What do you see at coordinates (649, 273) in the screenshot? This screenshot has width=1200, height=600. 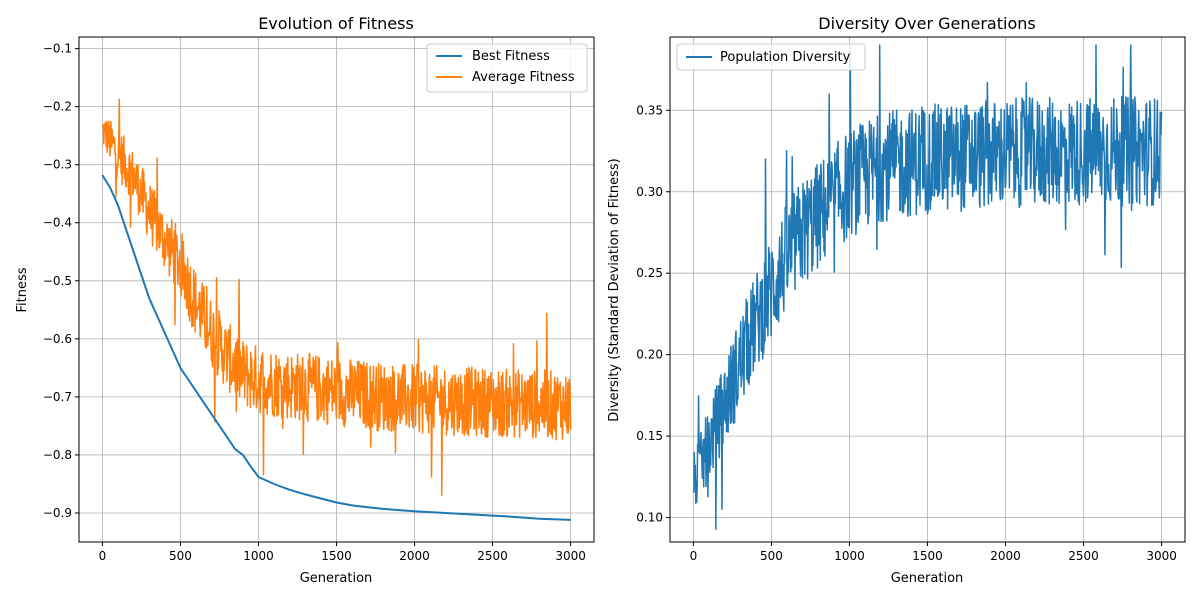 I see `y-tick-label: 0.25` at bounding box center [649, 273].